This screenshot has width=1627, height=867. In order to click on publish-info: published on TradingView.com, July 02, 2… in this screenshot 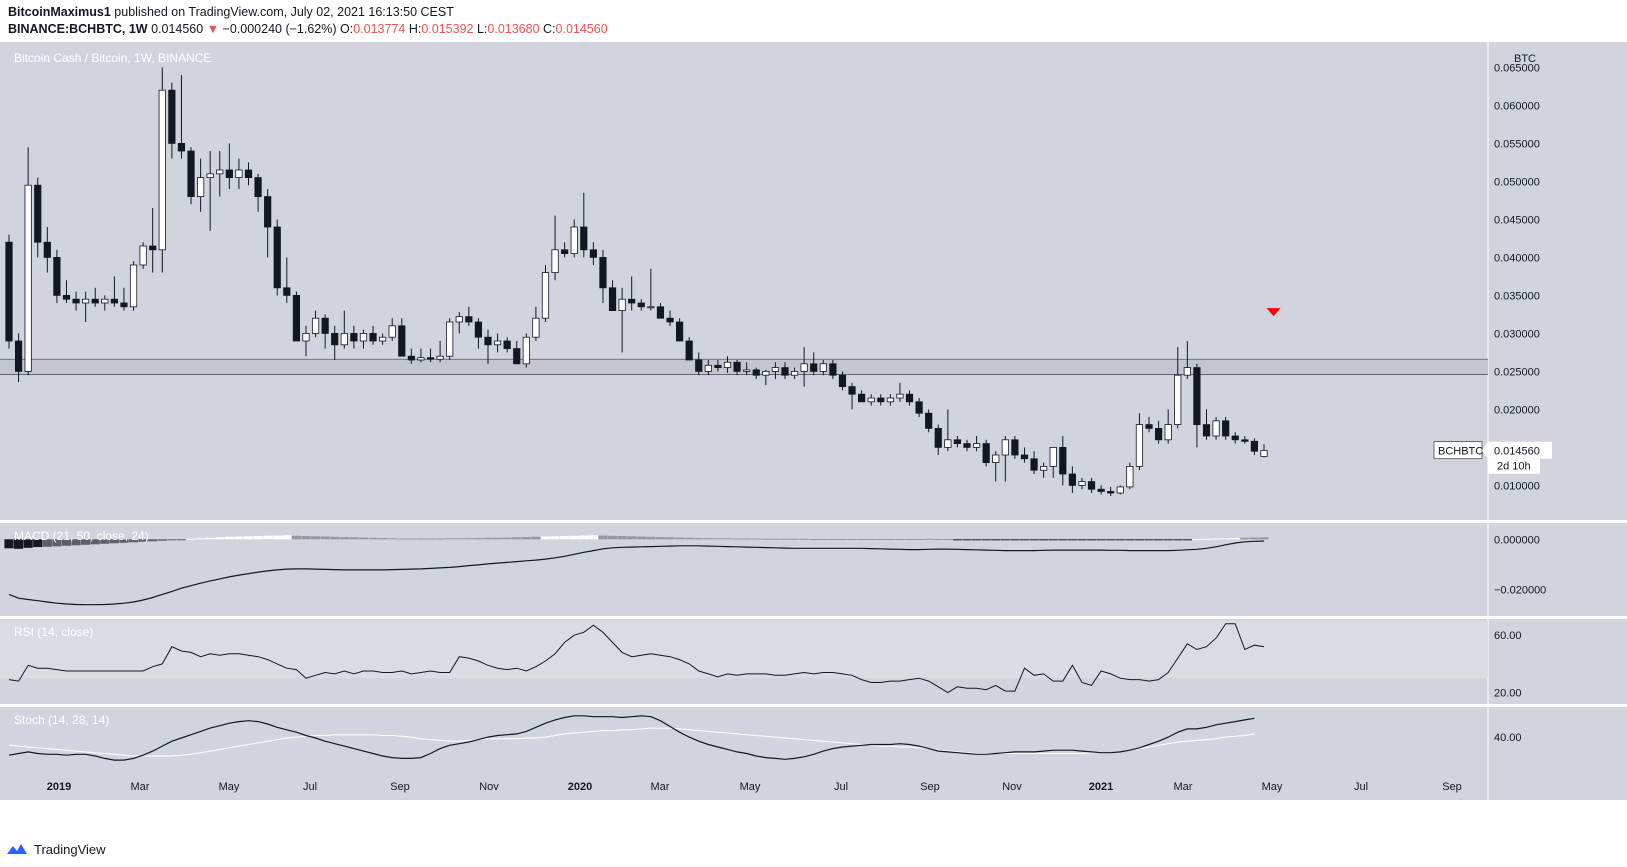, I will do `click(284, 12)`.